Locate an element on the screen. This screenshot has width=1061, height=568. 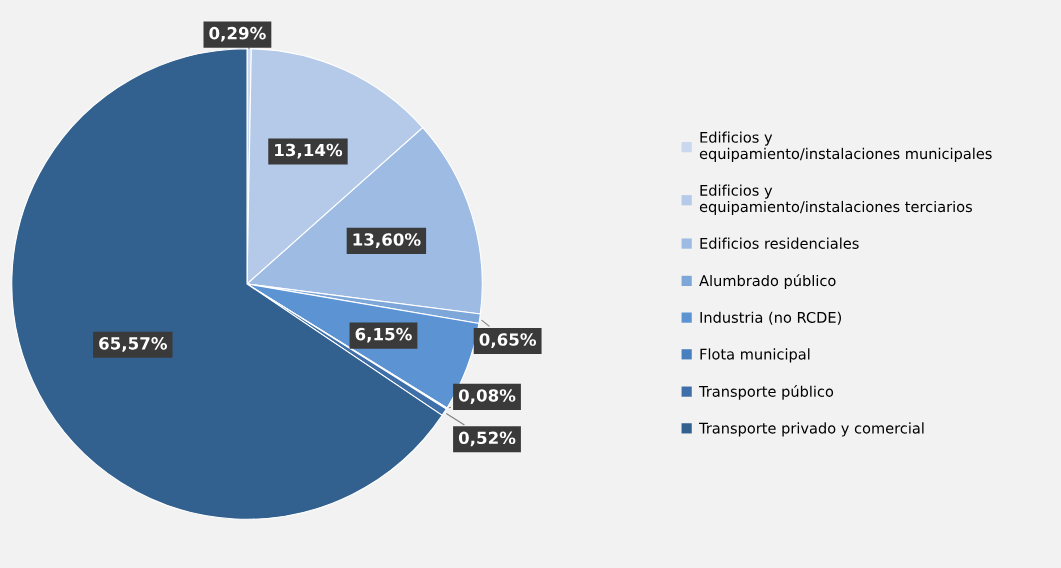
legend-label: Edificios residenciales is located at coordinates (779, 243).